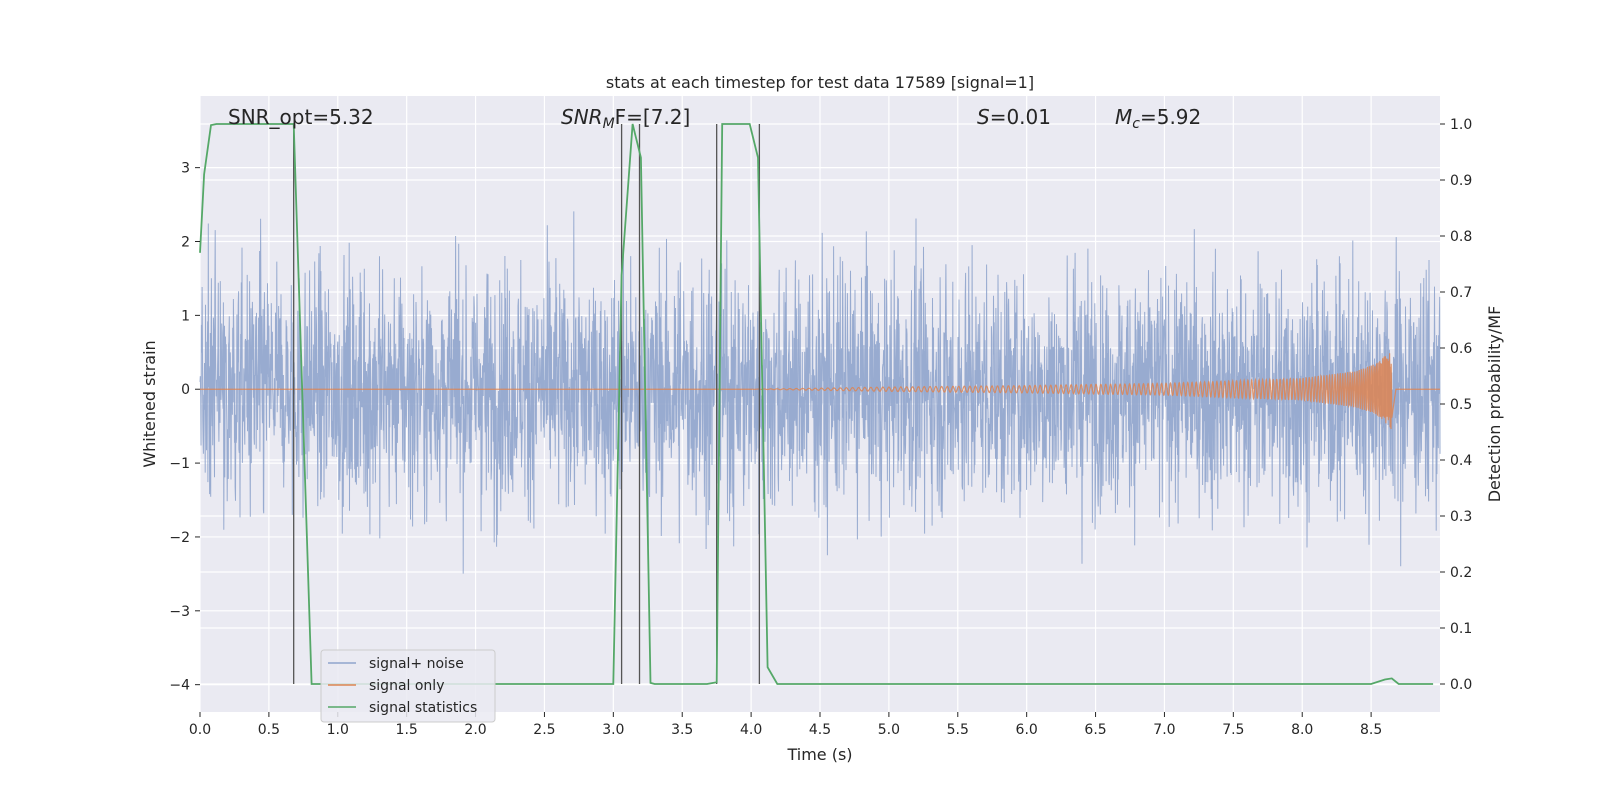 The height and width of the screenshot is (800, 1600). I want to click on y-left-tick-label: −4, so click(179, 686).